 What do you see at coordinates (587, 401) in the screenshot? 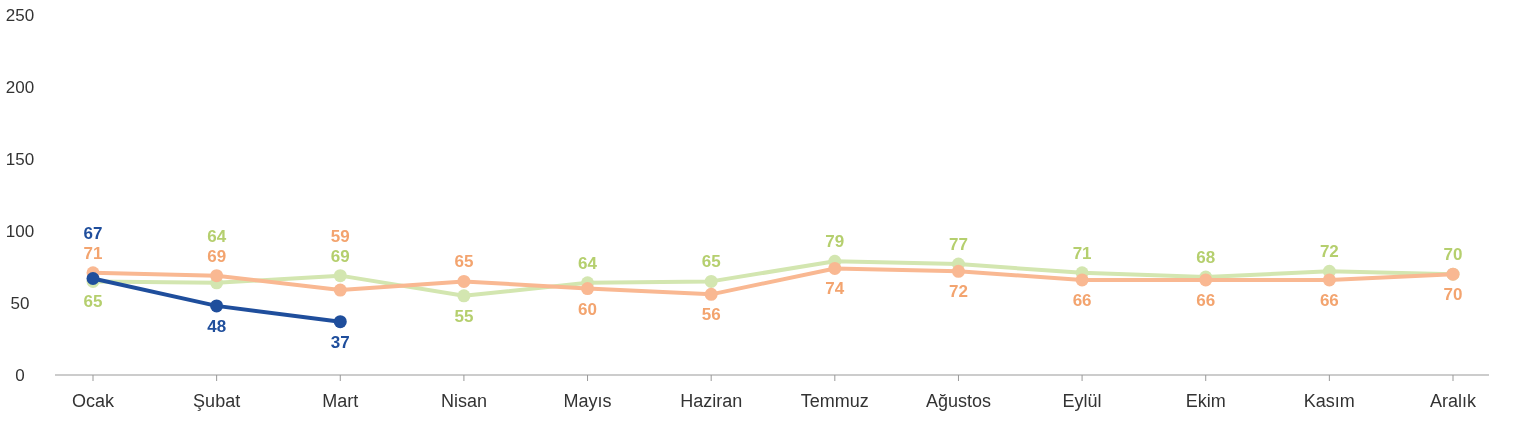
I see `x-tick-label: Mayıs` at bounding box center [587, 401].